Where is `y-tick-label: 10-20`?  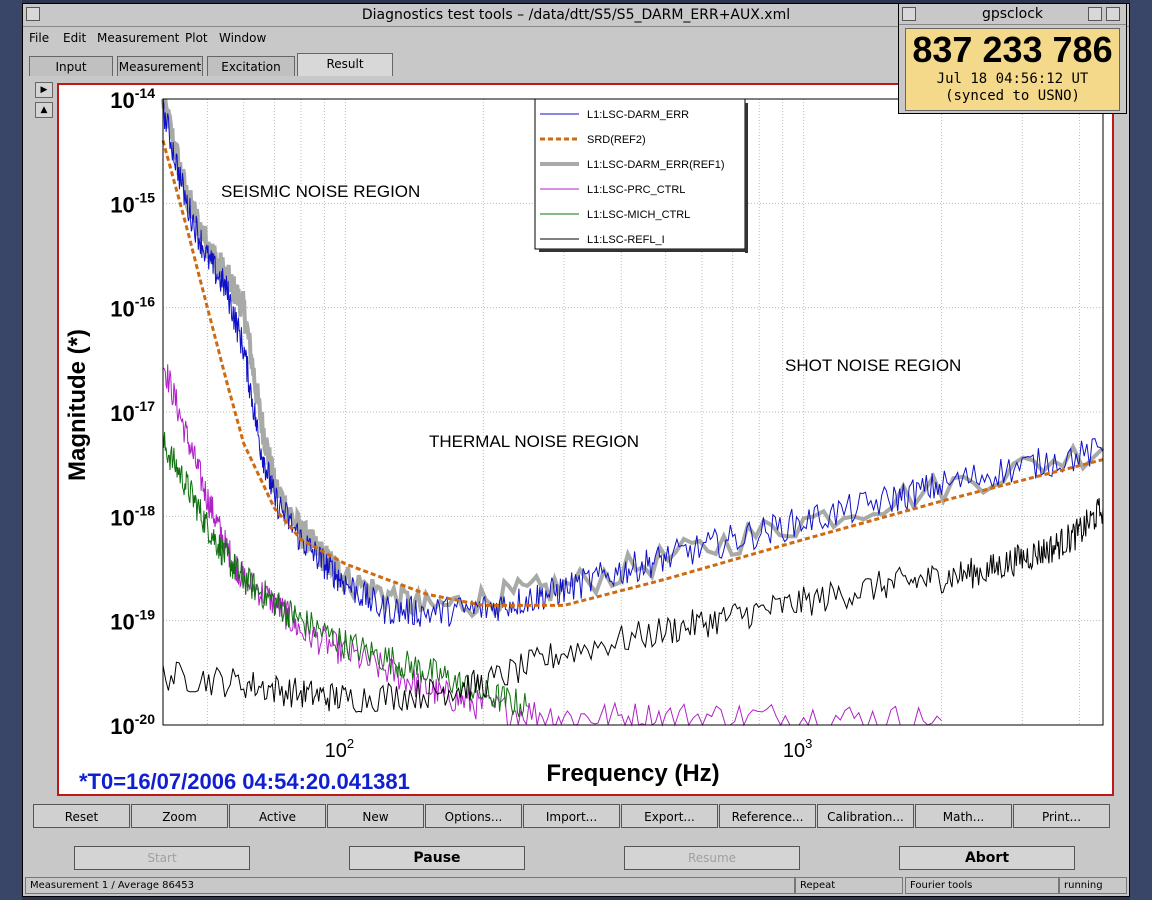
y-tick-label: 10-20 is located at coordinates (132, 725).